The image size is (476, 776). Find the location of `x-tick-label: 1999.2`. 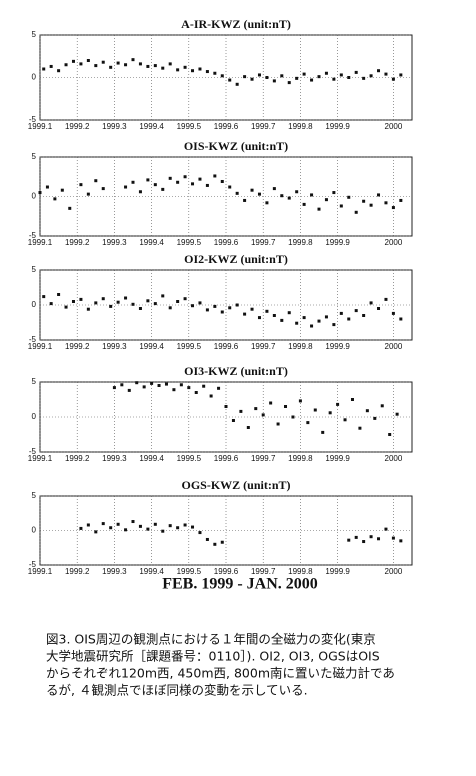

x-tick-label: 1999.2 is located at coordinates (77, 242).